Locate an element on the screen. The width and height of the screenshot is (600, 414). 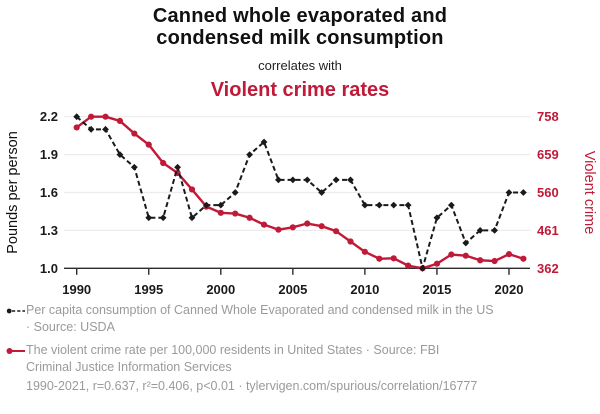
milk-series-legend-marker-icon is located at coordinates (15, 311).